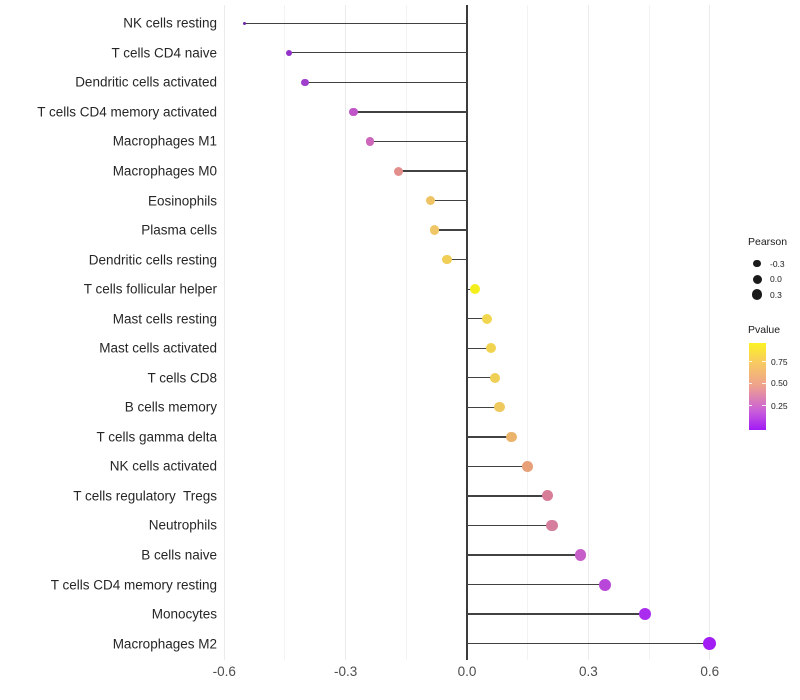 This screenshot has width=800, height=700. What do you see at coordinates (184, 614) in the screenshot?
I see `category-label: Monocytes` at bounding box center [184, 614].